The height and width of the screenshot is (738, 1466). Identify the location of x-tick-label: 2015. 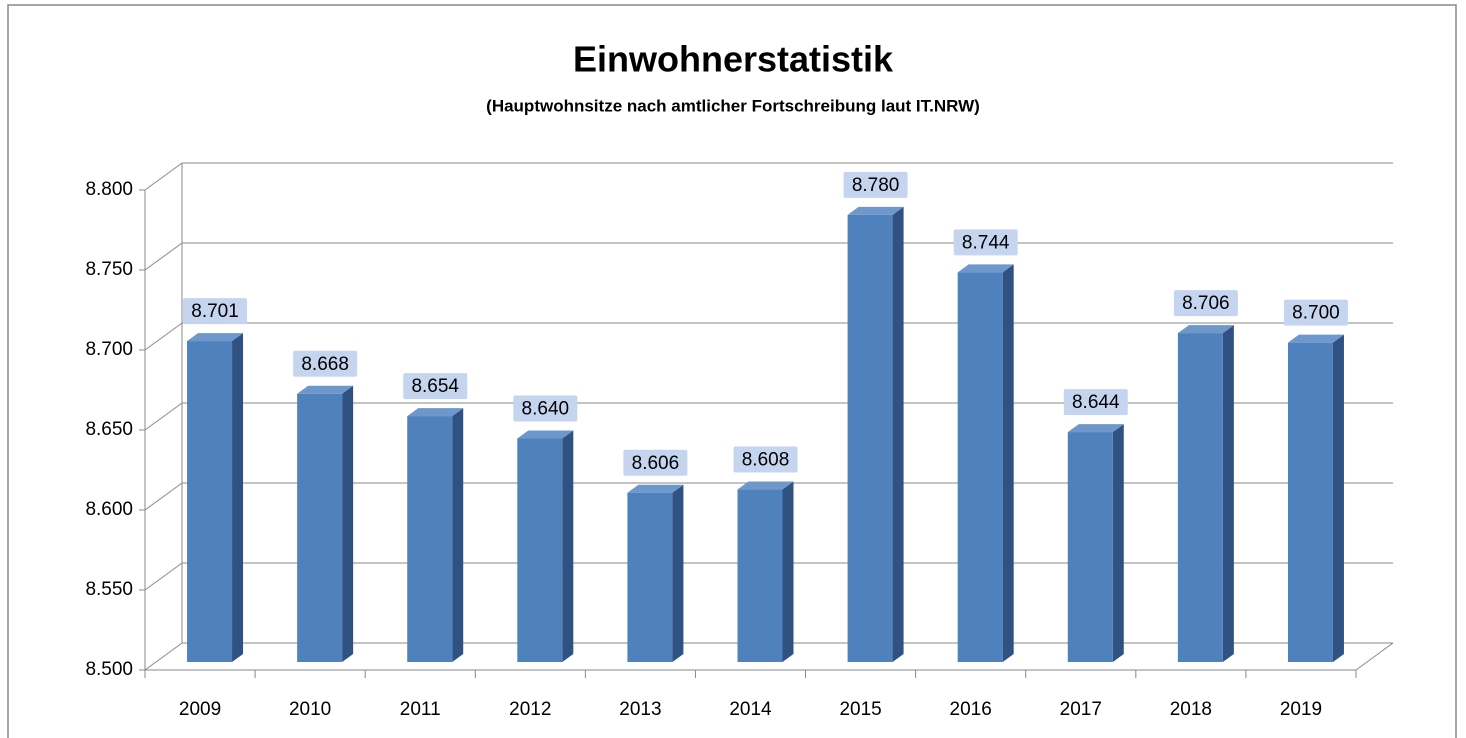
(860, 709).